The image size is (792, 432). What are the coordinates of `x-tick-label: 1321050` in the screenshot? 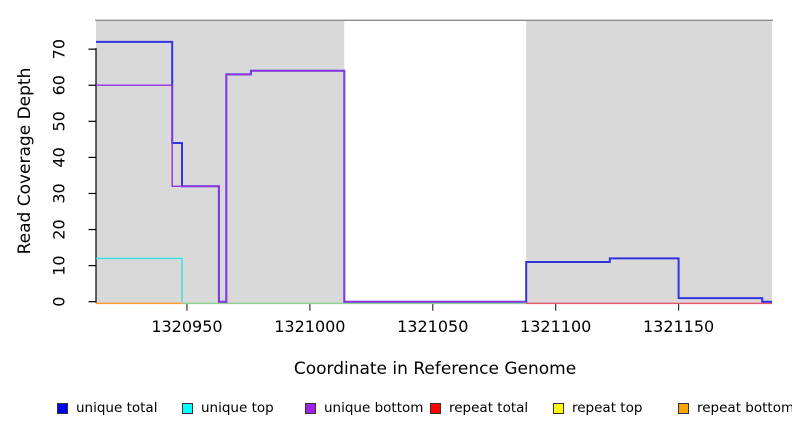 It's located at (432, 326).